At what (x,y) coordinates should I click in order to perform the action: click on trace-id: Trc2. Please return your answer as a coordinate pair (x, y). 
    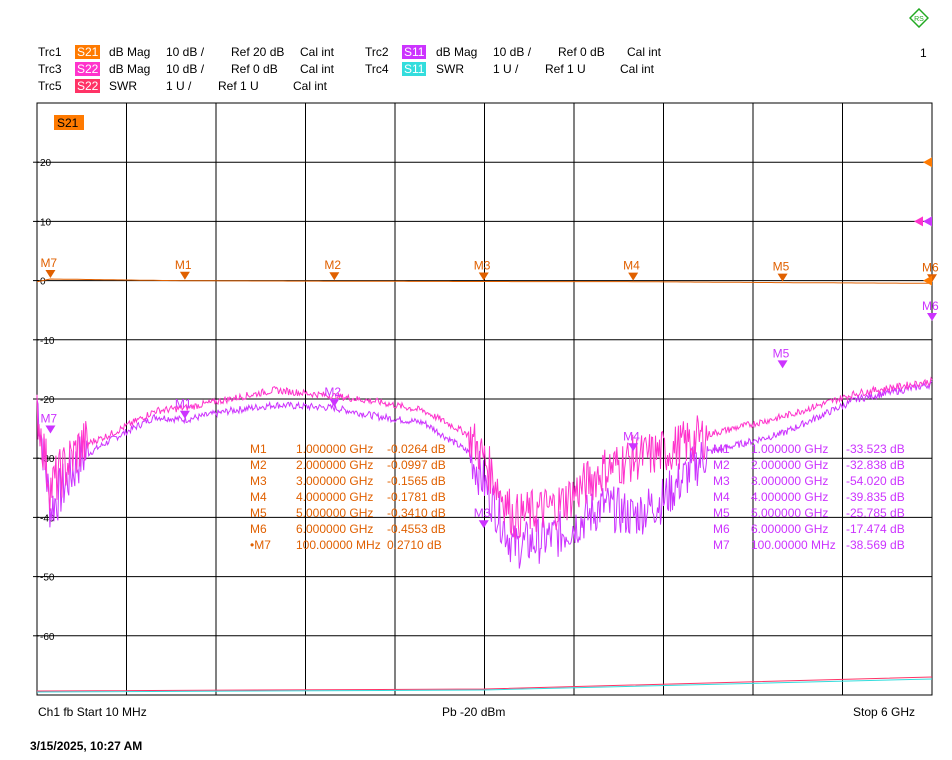
    Looking at the image, I should click on (377, 52).